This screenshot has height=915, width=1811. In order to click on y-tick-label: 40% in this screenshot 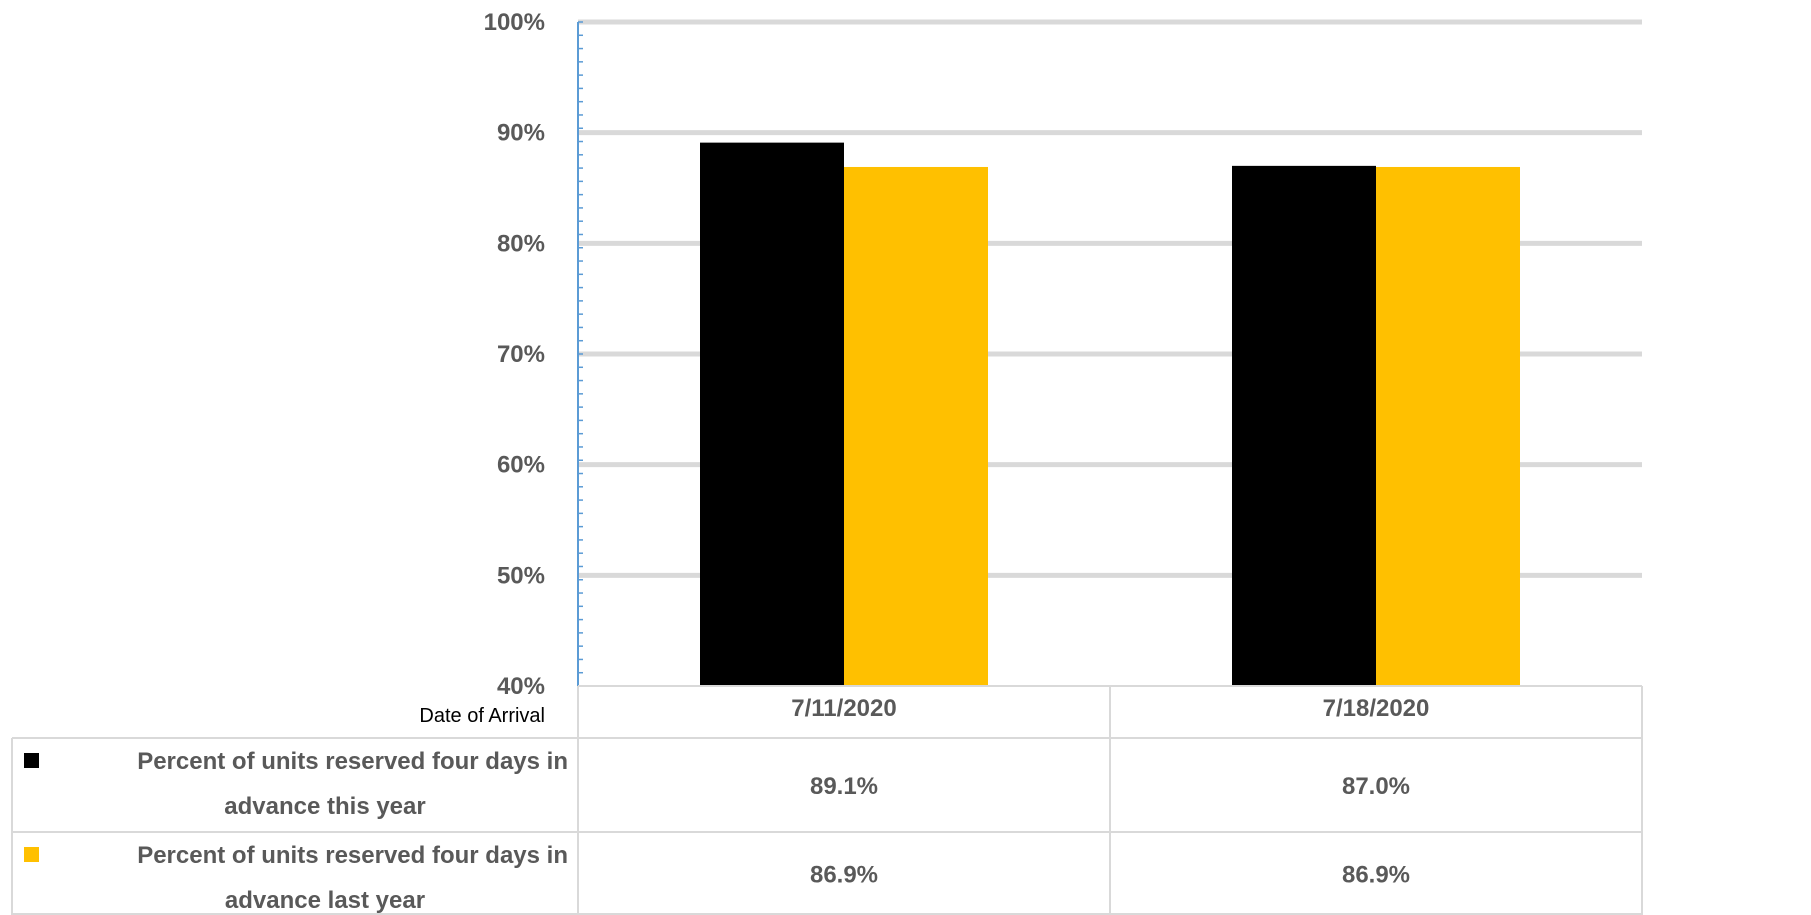, I will do `click(521, 686)`.